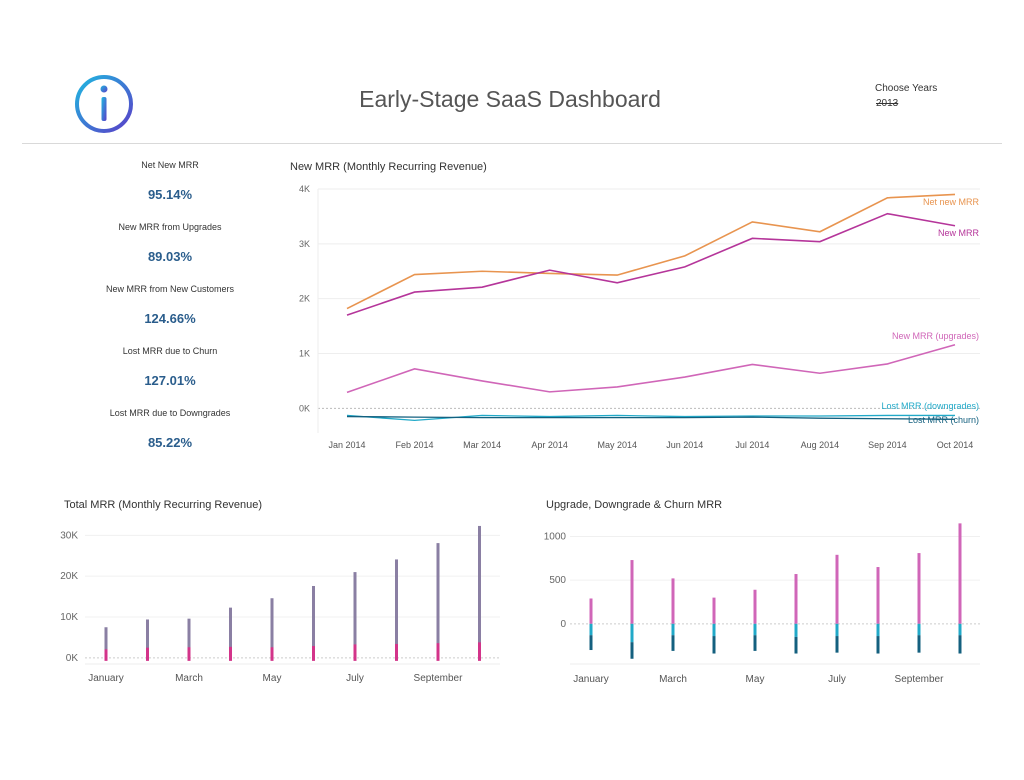 This screenshot has height=780, width=1024. I want to click on x-tick-label: Aug 2014, so click(820, 445).